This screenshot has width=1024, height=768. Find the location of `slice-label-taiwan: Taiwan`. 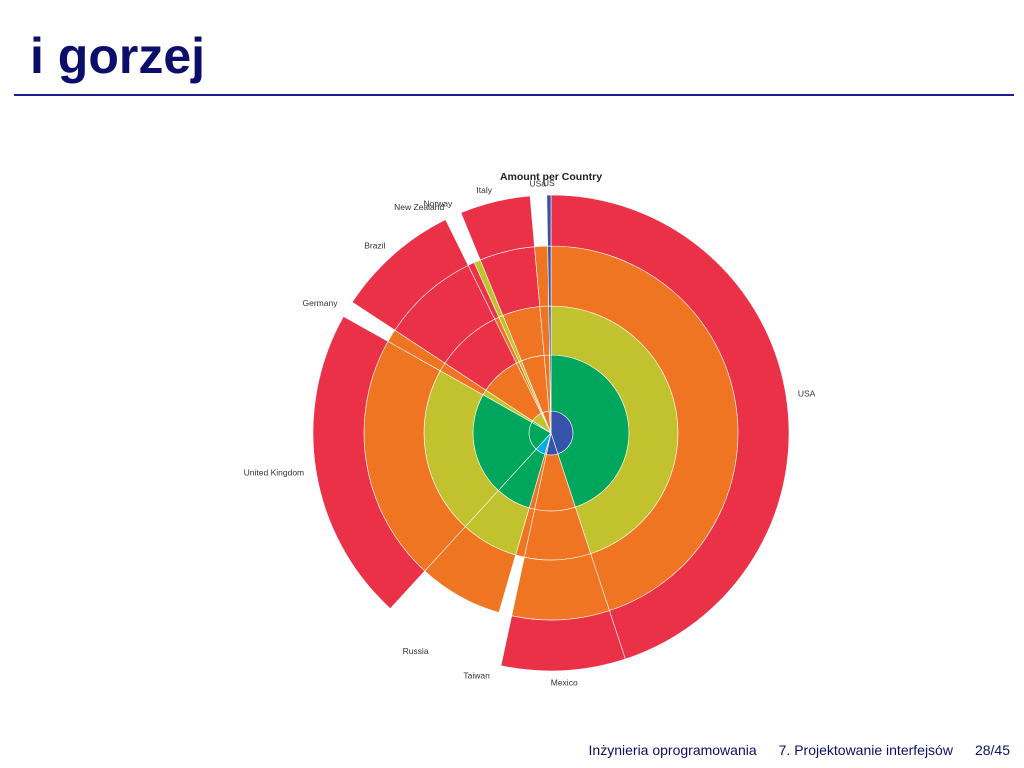

slice-label-taiwan: Taiwan is located at coordinates (476, 675).